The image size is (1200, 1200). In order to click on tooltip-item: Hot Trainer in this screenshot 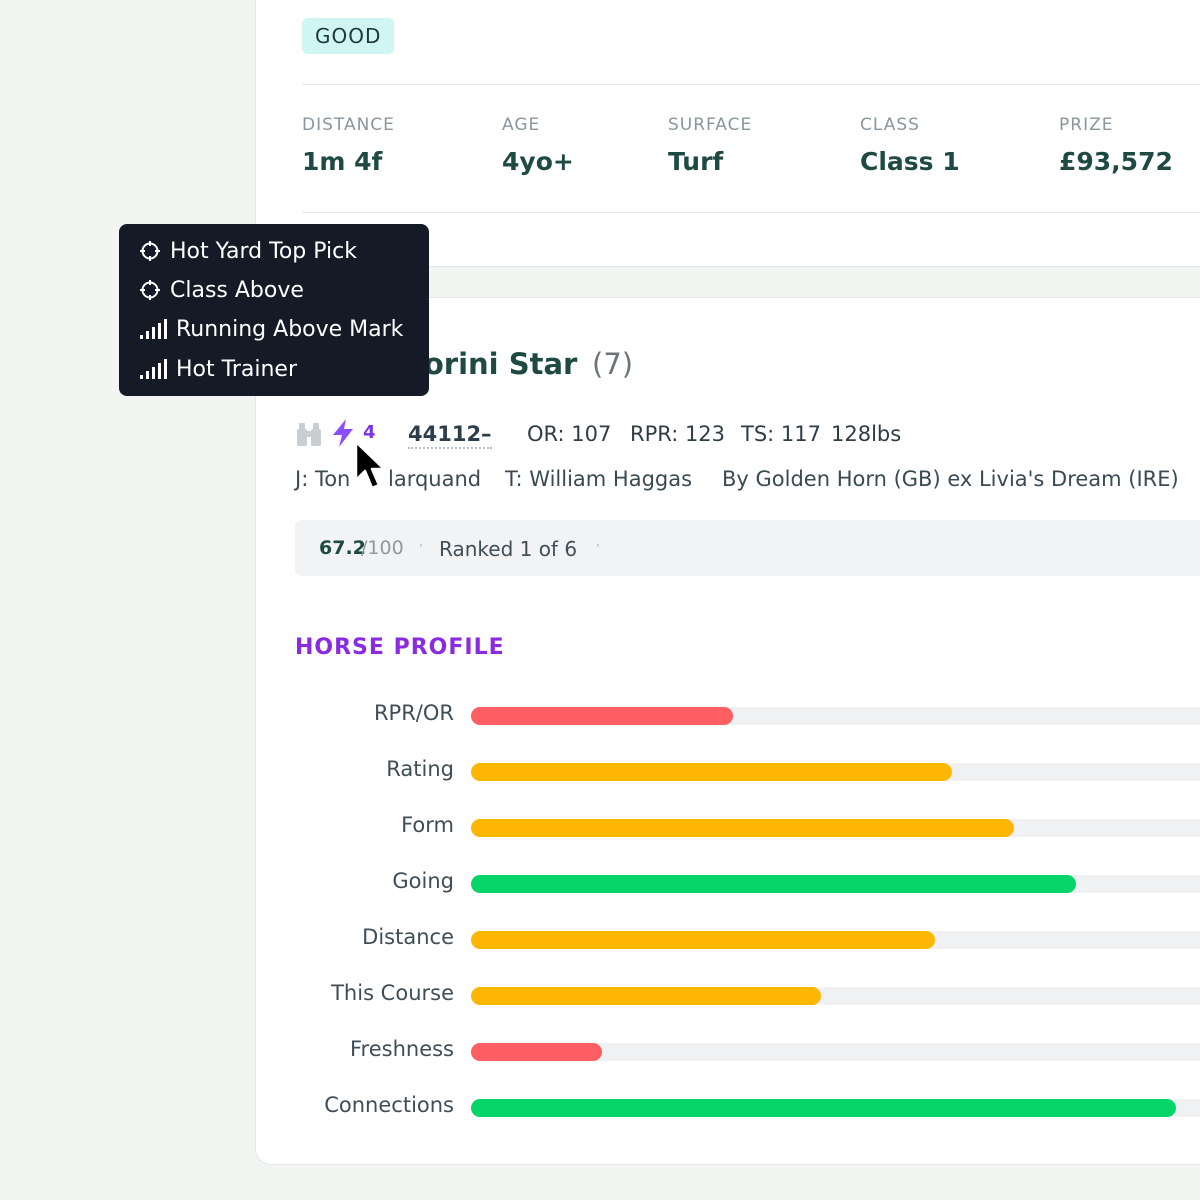, I will do `click(218, 369)`.